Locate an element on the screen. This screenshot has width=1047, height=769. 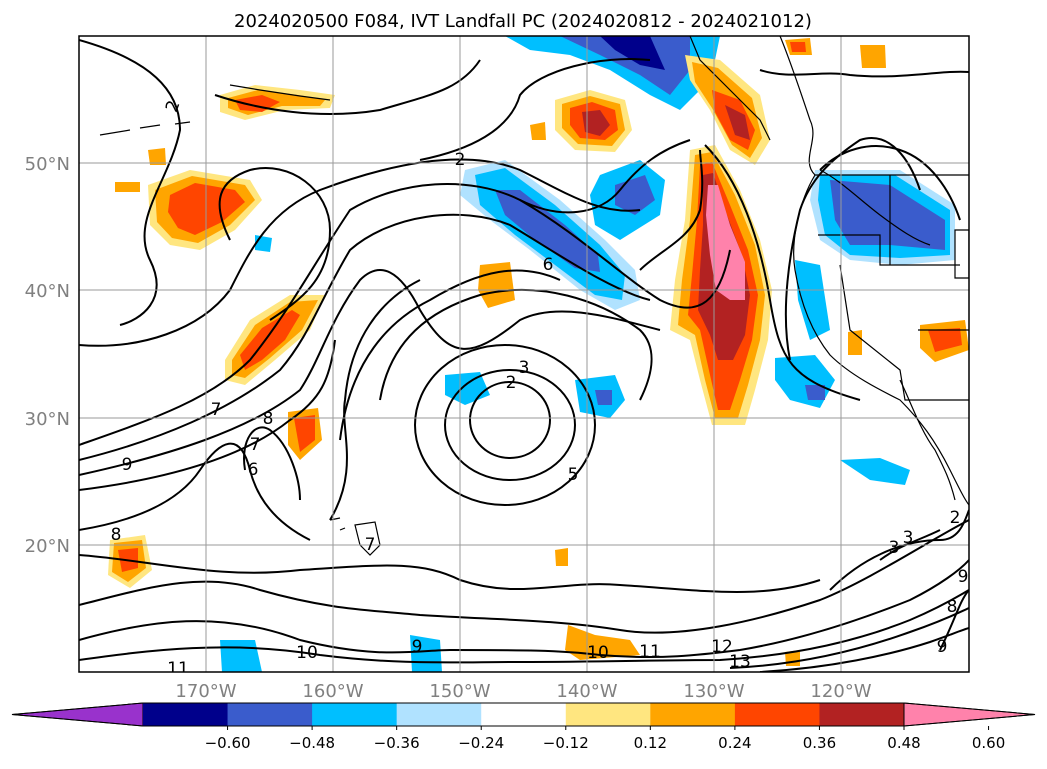
colorbar-outline is located at coordinates (523, 714).